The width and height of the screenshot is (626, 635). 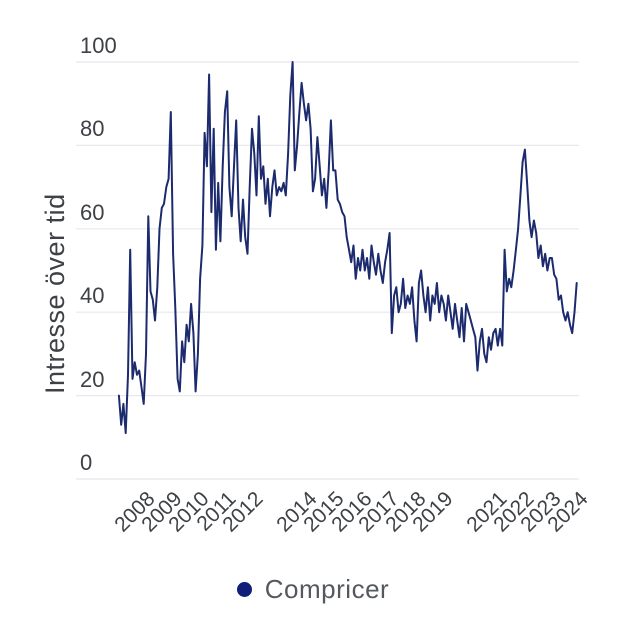 What do you see at coordinates (98, 45) in the screenshot?
I see `y-tick-label-100: 100` at bounding box center [98, 45].